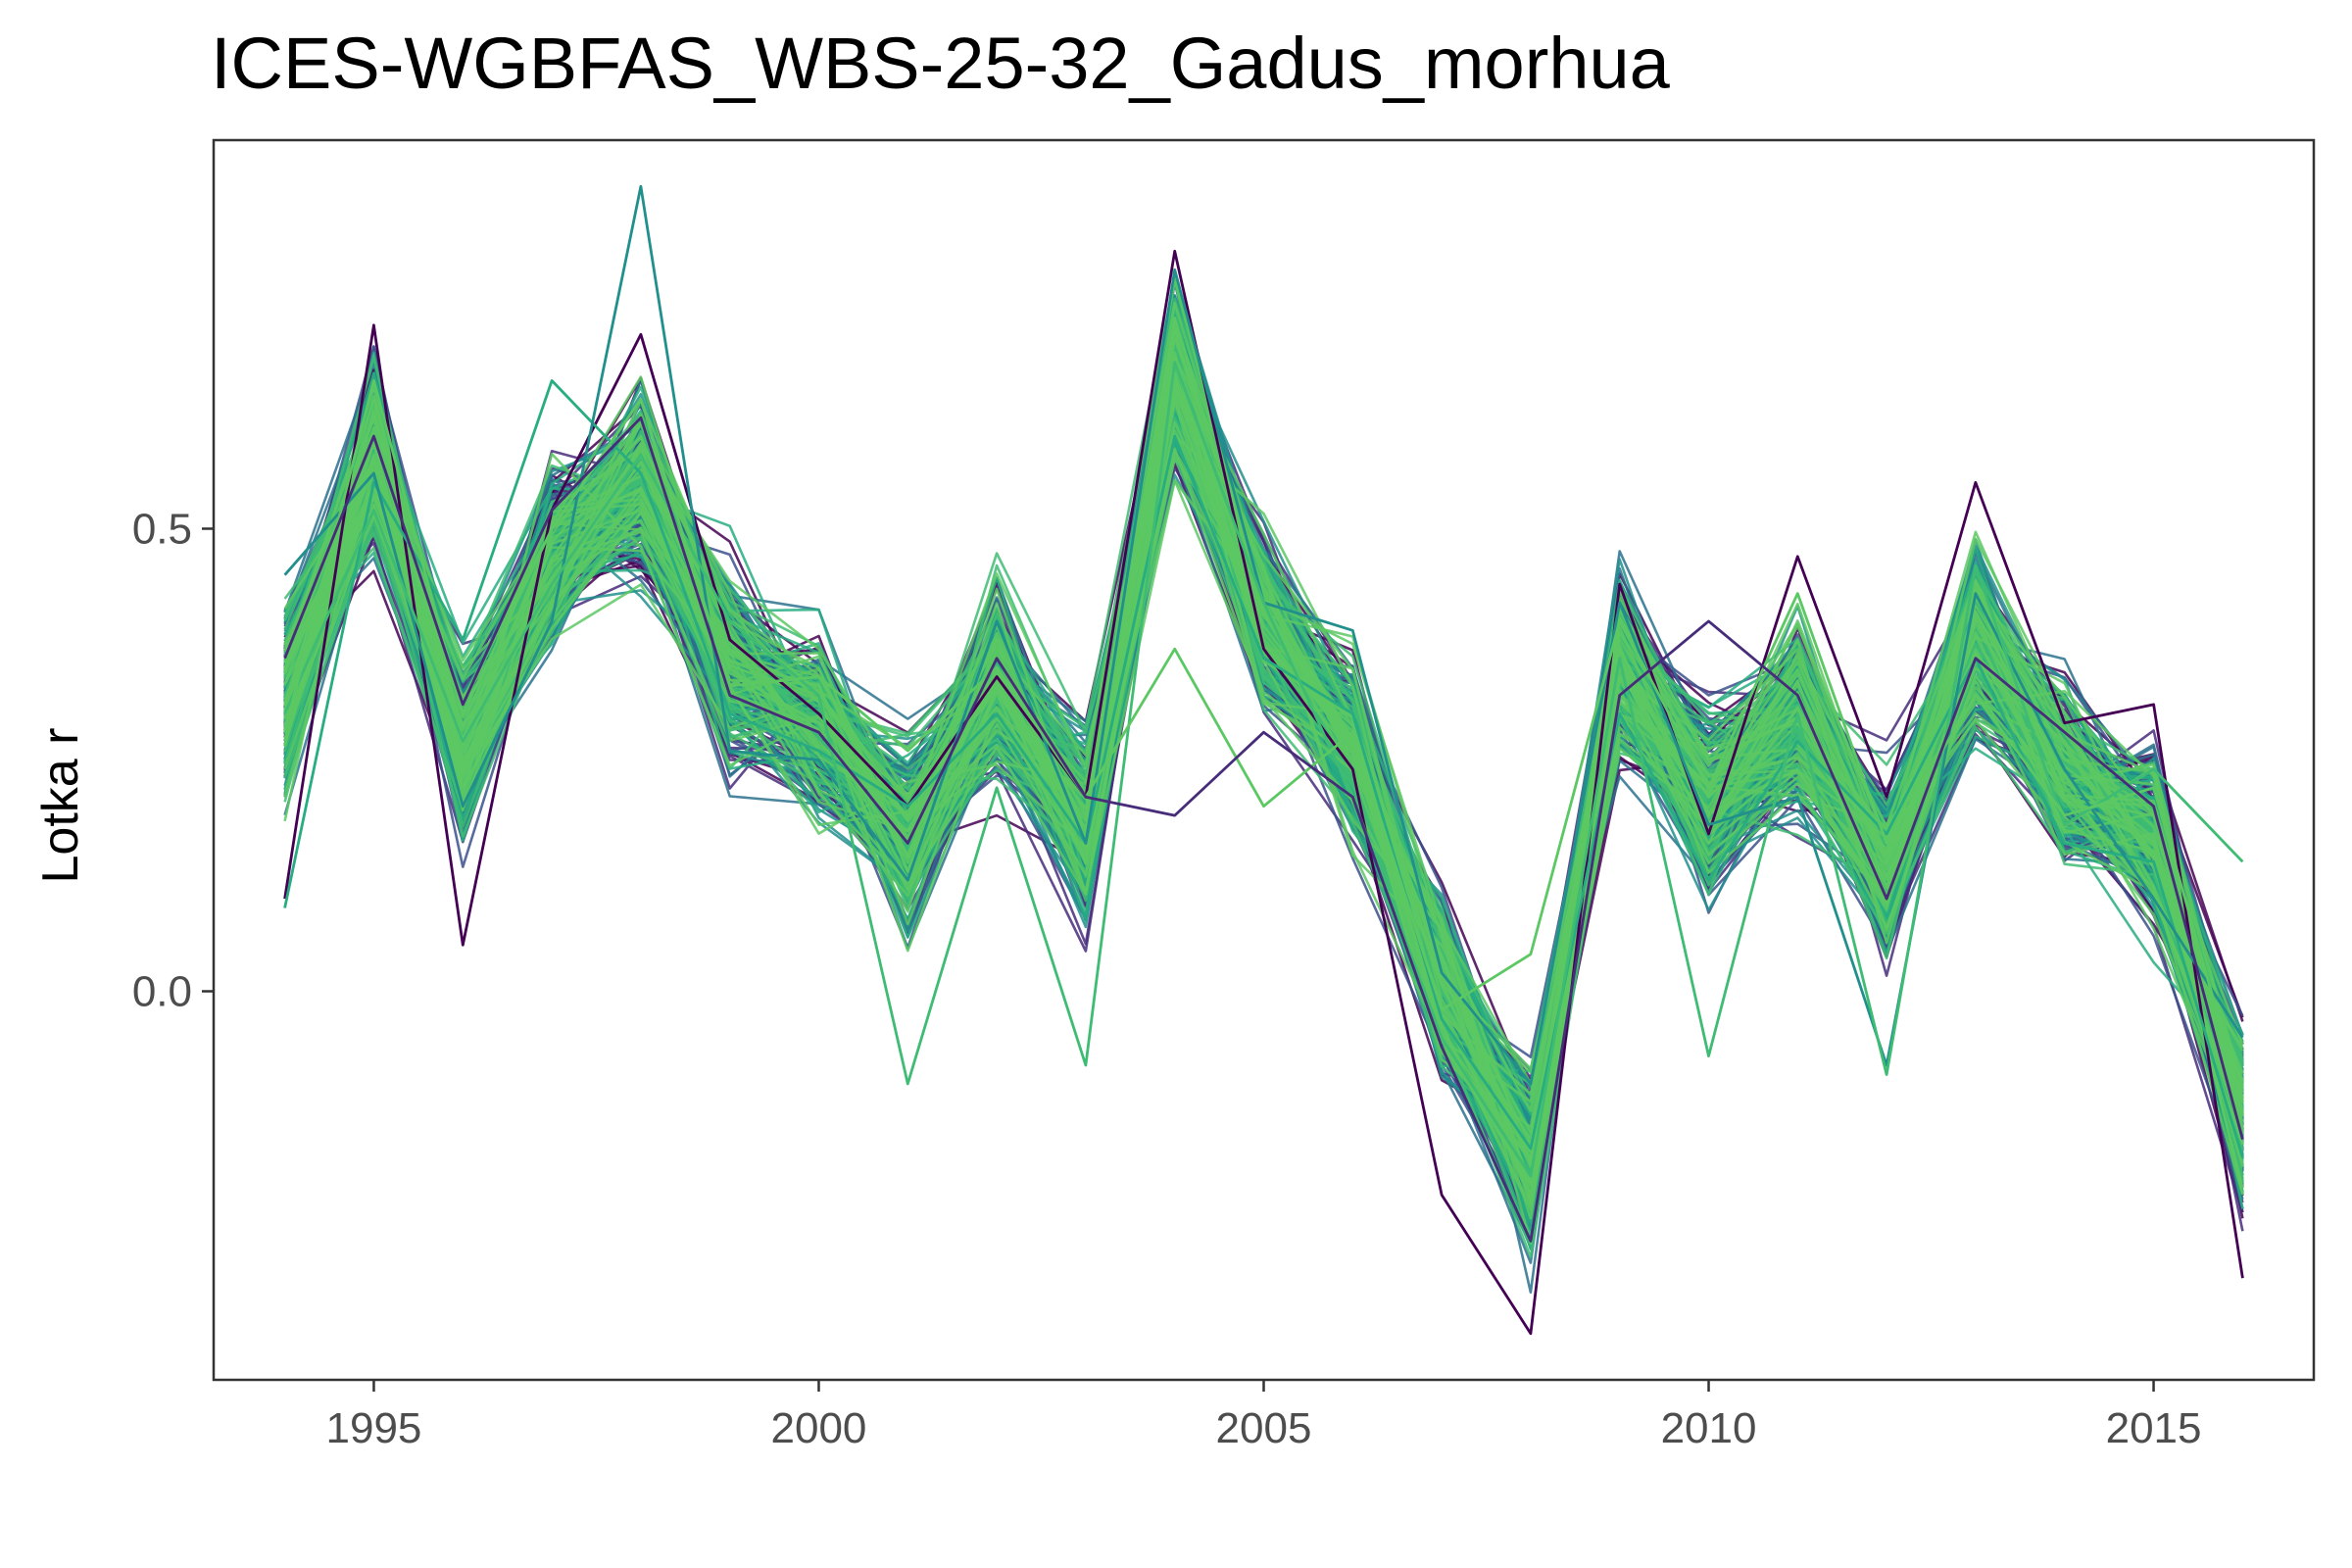  Describe the element at coordinates (940, 63) in the screenshot. I see `chart-title: ICES-WGBFAS_WBS-25-32_Gadus_morhua` at that location.